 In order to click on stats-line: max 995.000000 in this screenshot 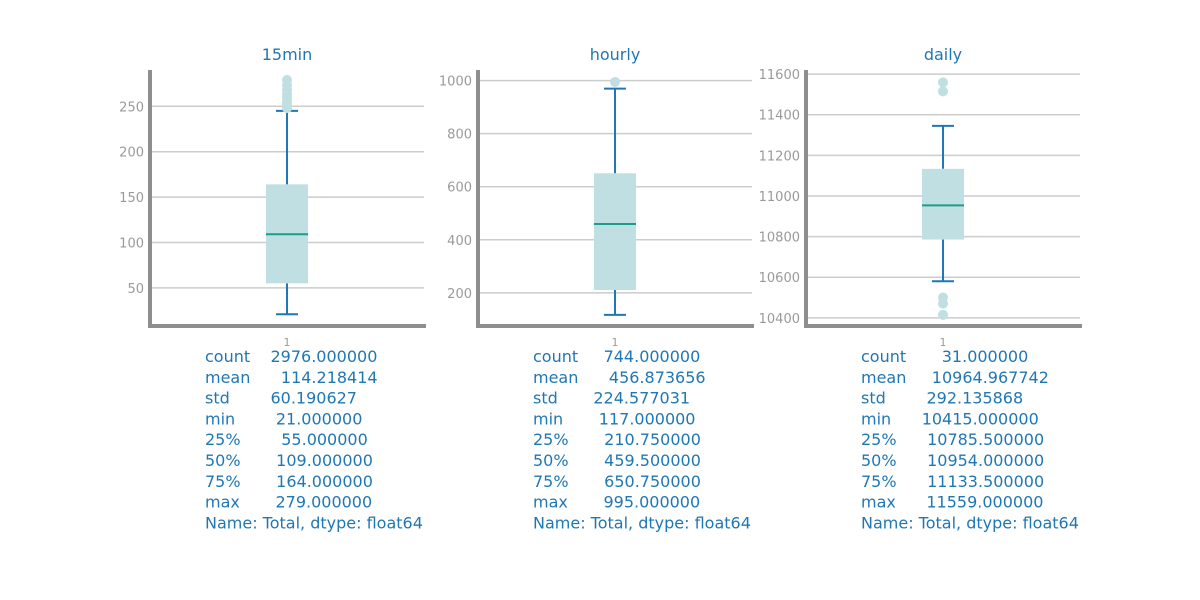, I will do `click(616, 502)`.